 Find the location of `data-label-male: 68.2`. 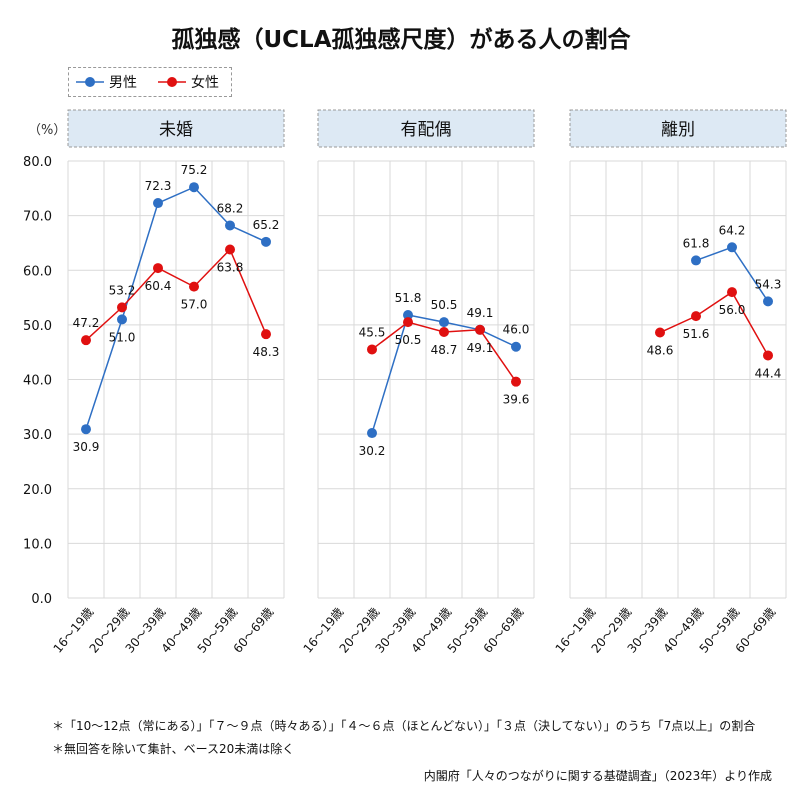

data-label-male: 68.2 is located at coordinates (230, 208).